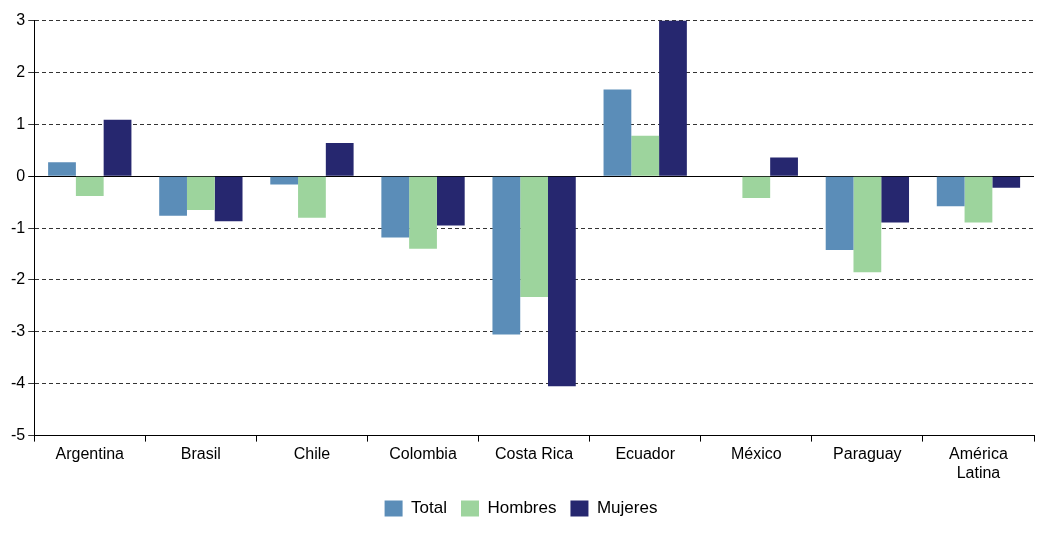 This screenshot has height=535, width=1050. I want to click on x-tick-label: América Latina, so click(978, 462).